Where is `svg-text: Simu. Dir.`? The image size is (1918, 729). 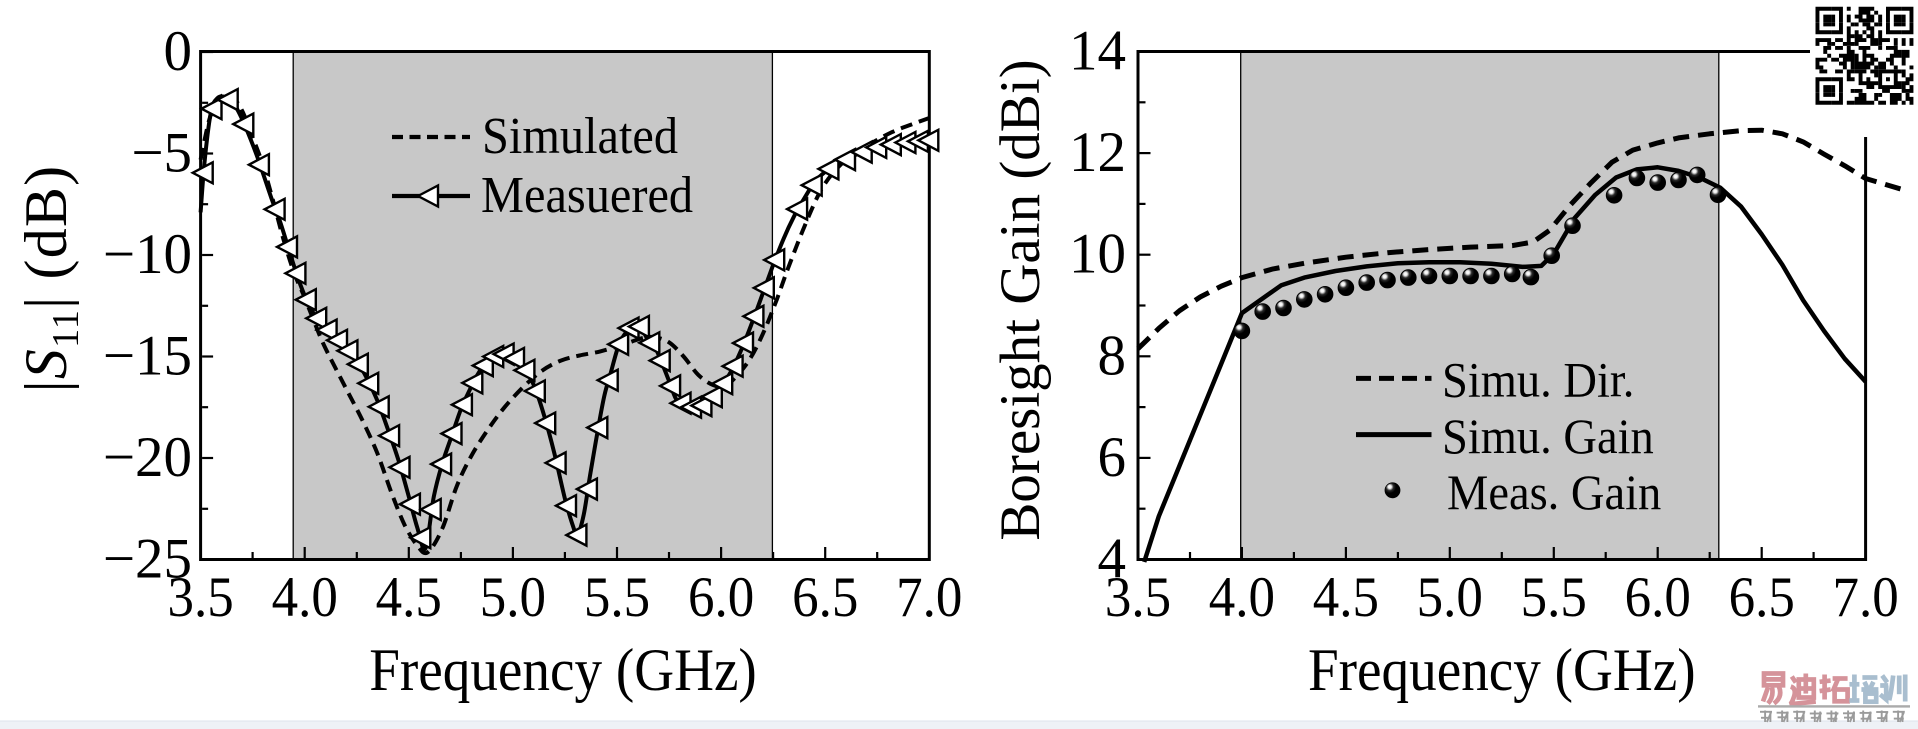
svg-text: Simu. Dir. is located at coordinates (1538, 380).